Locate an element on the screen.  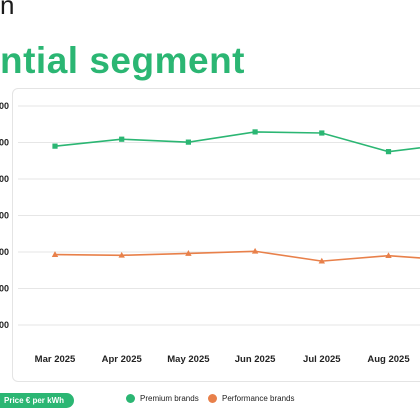
x-tick-label: Jun 2025 is located at coordinates (255, 359).